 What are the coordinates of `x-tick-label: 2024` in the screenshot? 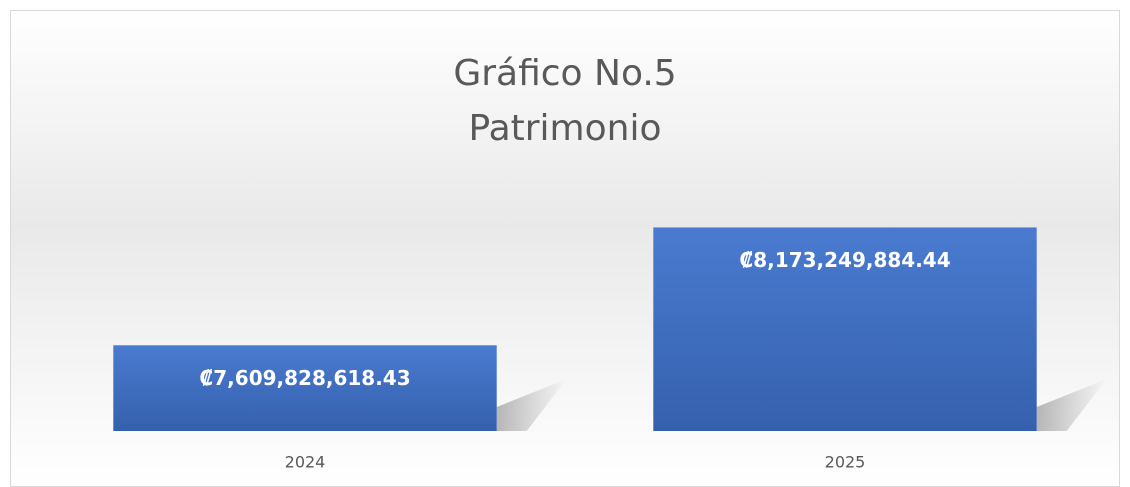 It's located at (305, 462).